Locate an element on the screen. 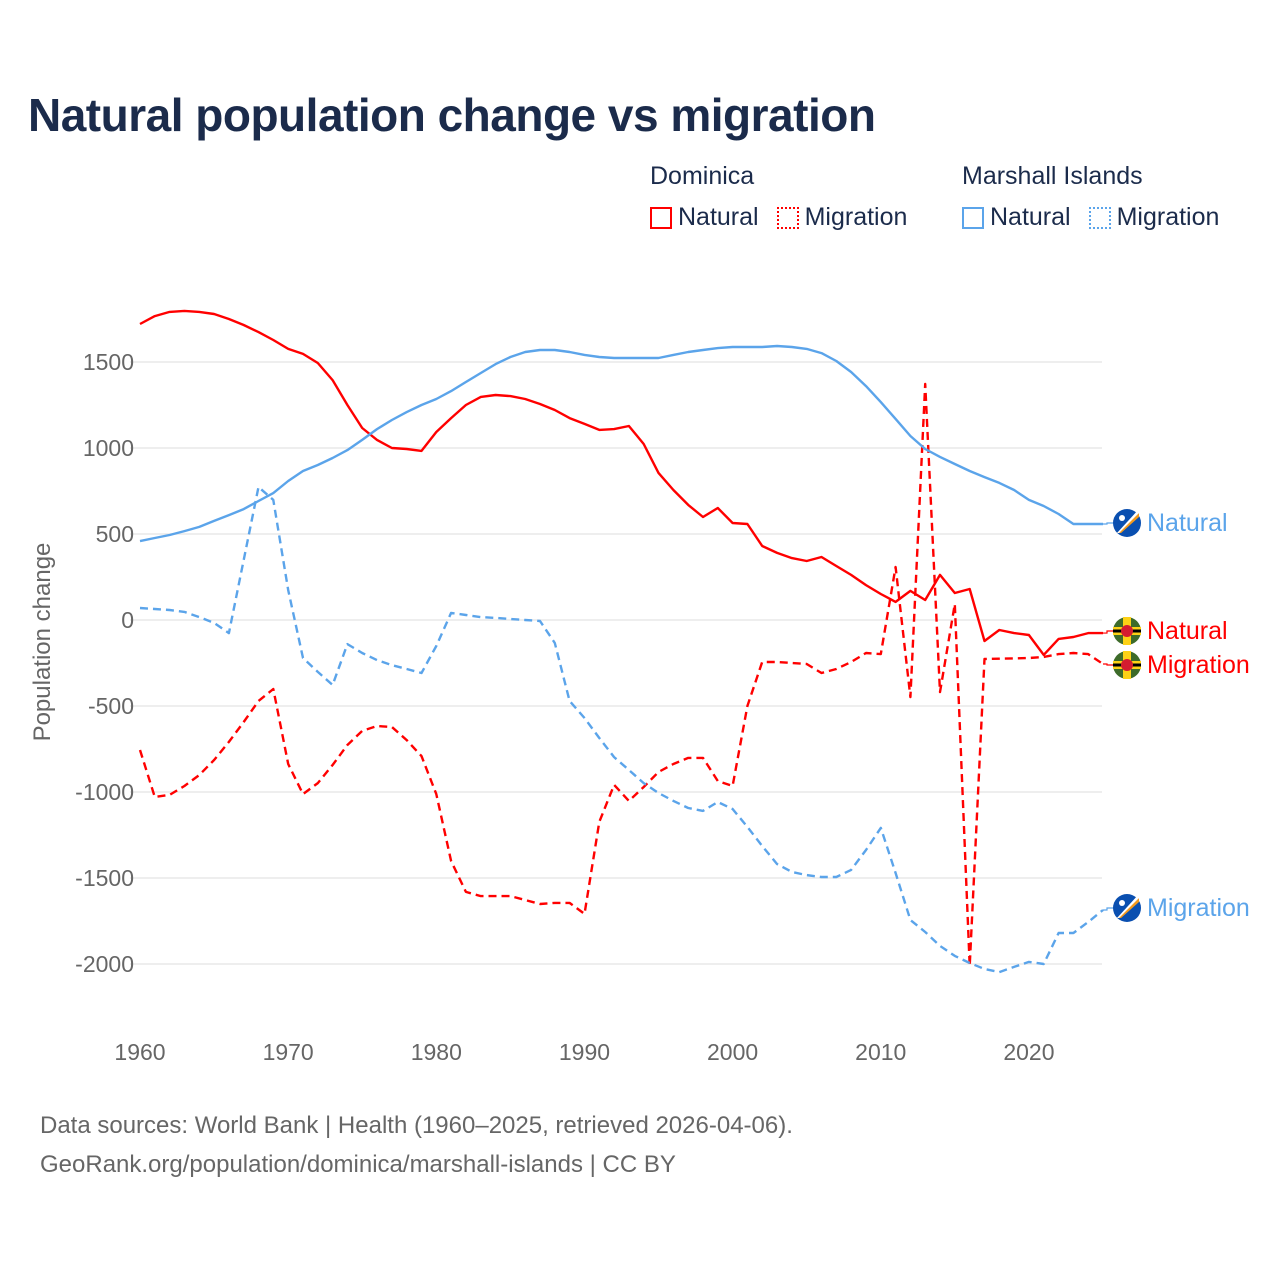 Image resolution: width=1280 pixels, height=1280 pixels. legend-group-title: Marshall Islands is located at coordinates (1052, 176).